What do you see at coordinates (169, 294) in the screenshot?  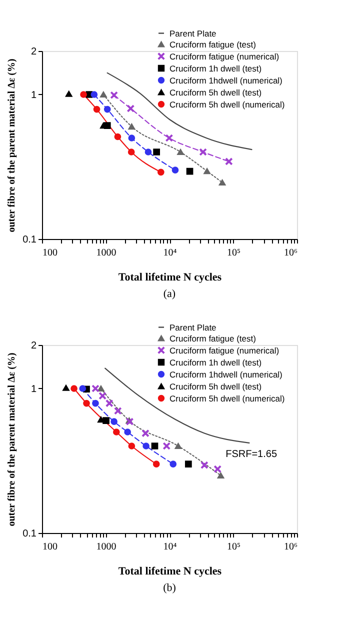 I see `text: (a)` at bounding box center [169, 294].